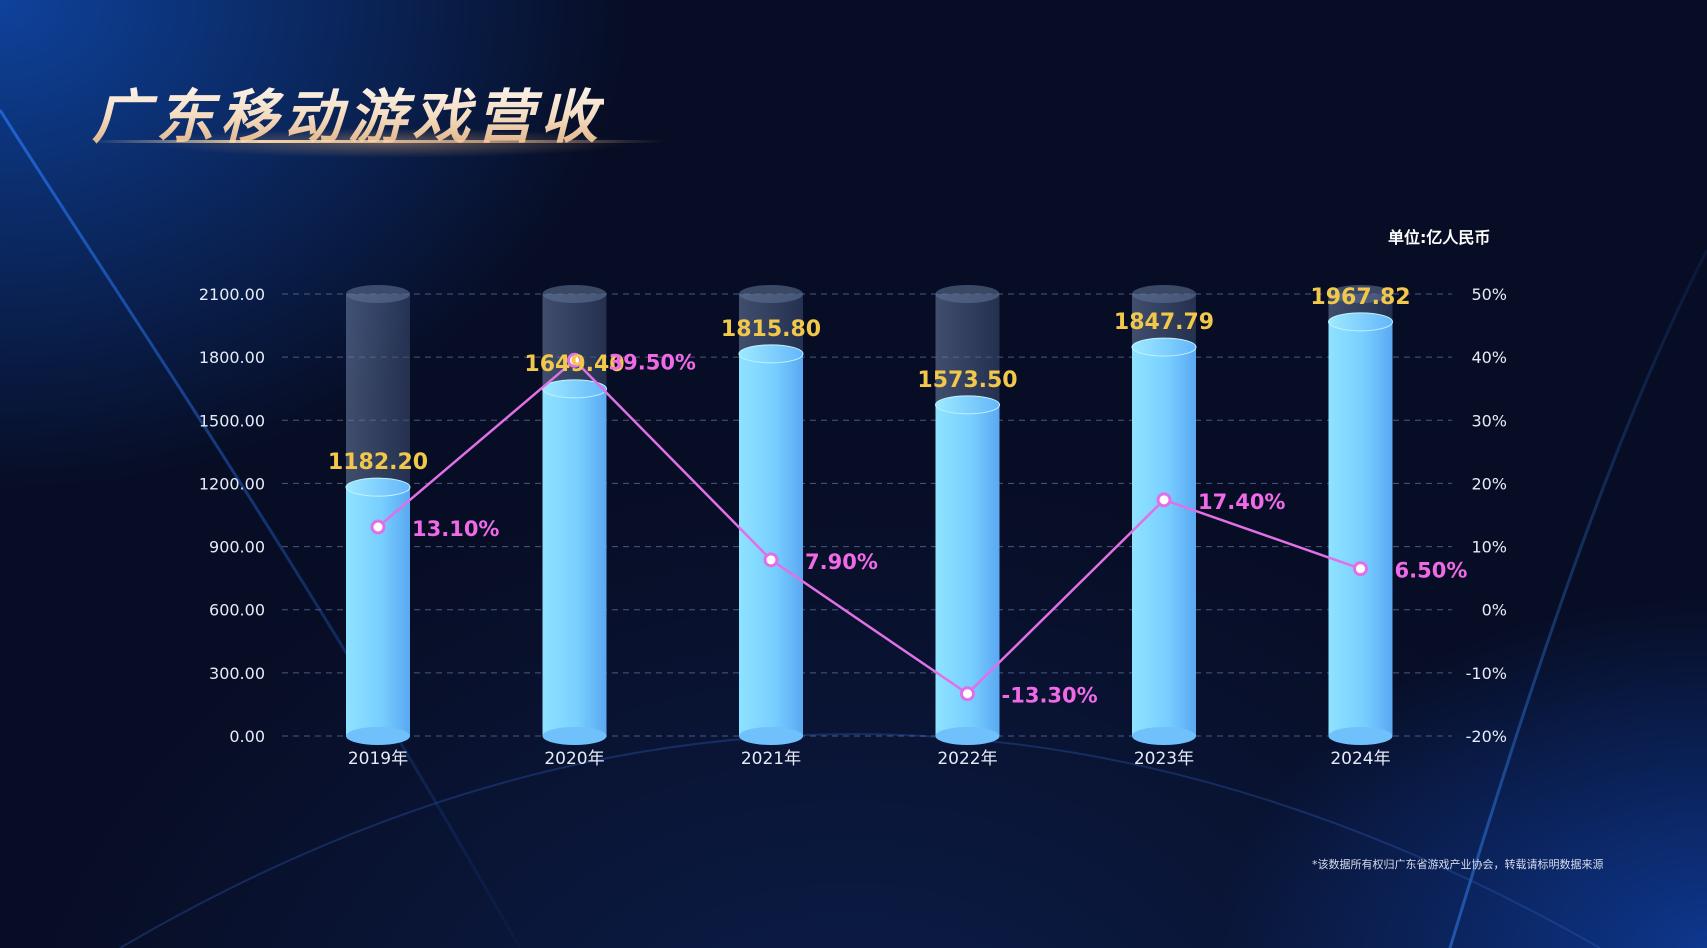 The width and height of the screenshot is (1707, 948). What do you see at coordinates (232, 420) in the screenshot?
I see `y-tick-label: 1500.00` at bounding box center [232, 420].